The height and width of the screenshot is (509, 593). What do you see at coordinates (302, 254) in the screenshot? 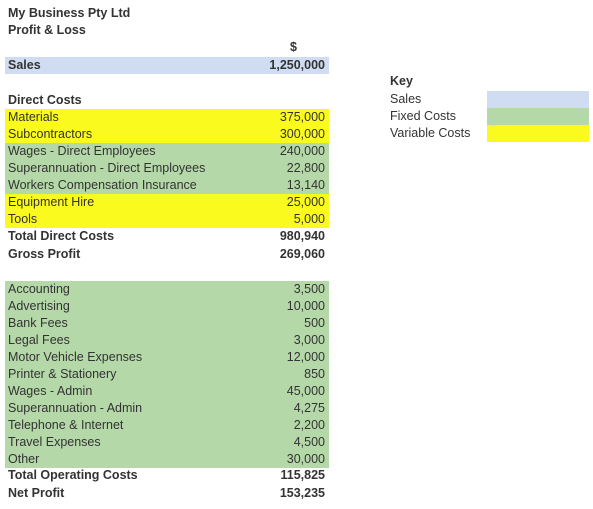
I see `gross-profit-value: 269,060` at bounding box center [302, 254].